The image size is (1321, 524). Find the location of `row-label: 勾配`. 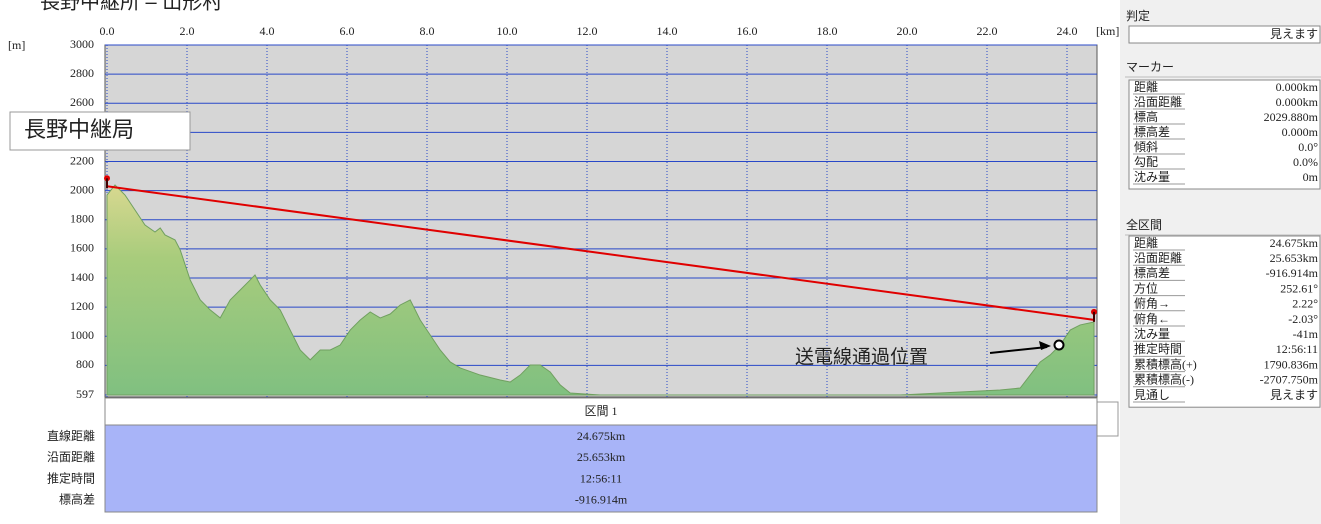

row-label: 勾配 is located at coordinates (1146, 162).